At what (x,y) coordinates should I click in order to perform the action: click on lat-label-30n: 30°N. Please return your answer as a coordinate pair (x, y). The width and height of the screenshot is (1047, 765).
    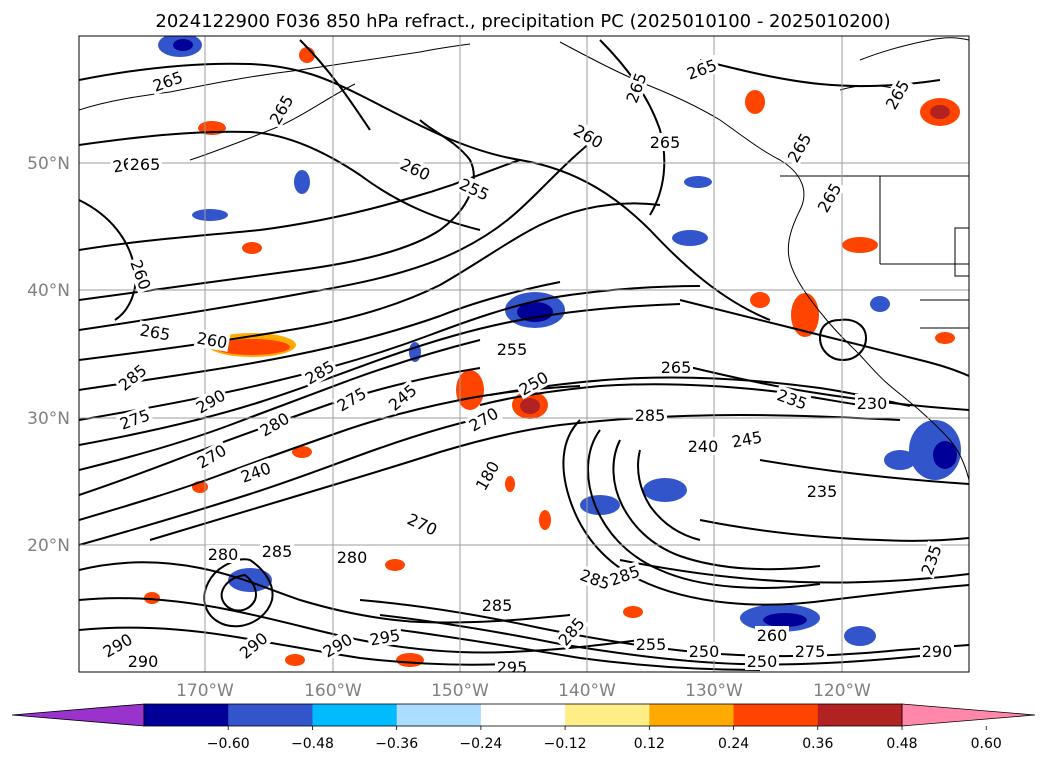
    Looking at the image, I should click on (48, 419).